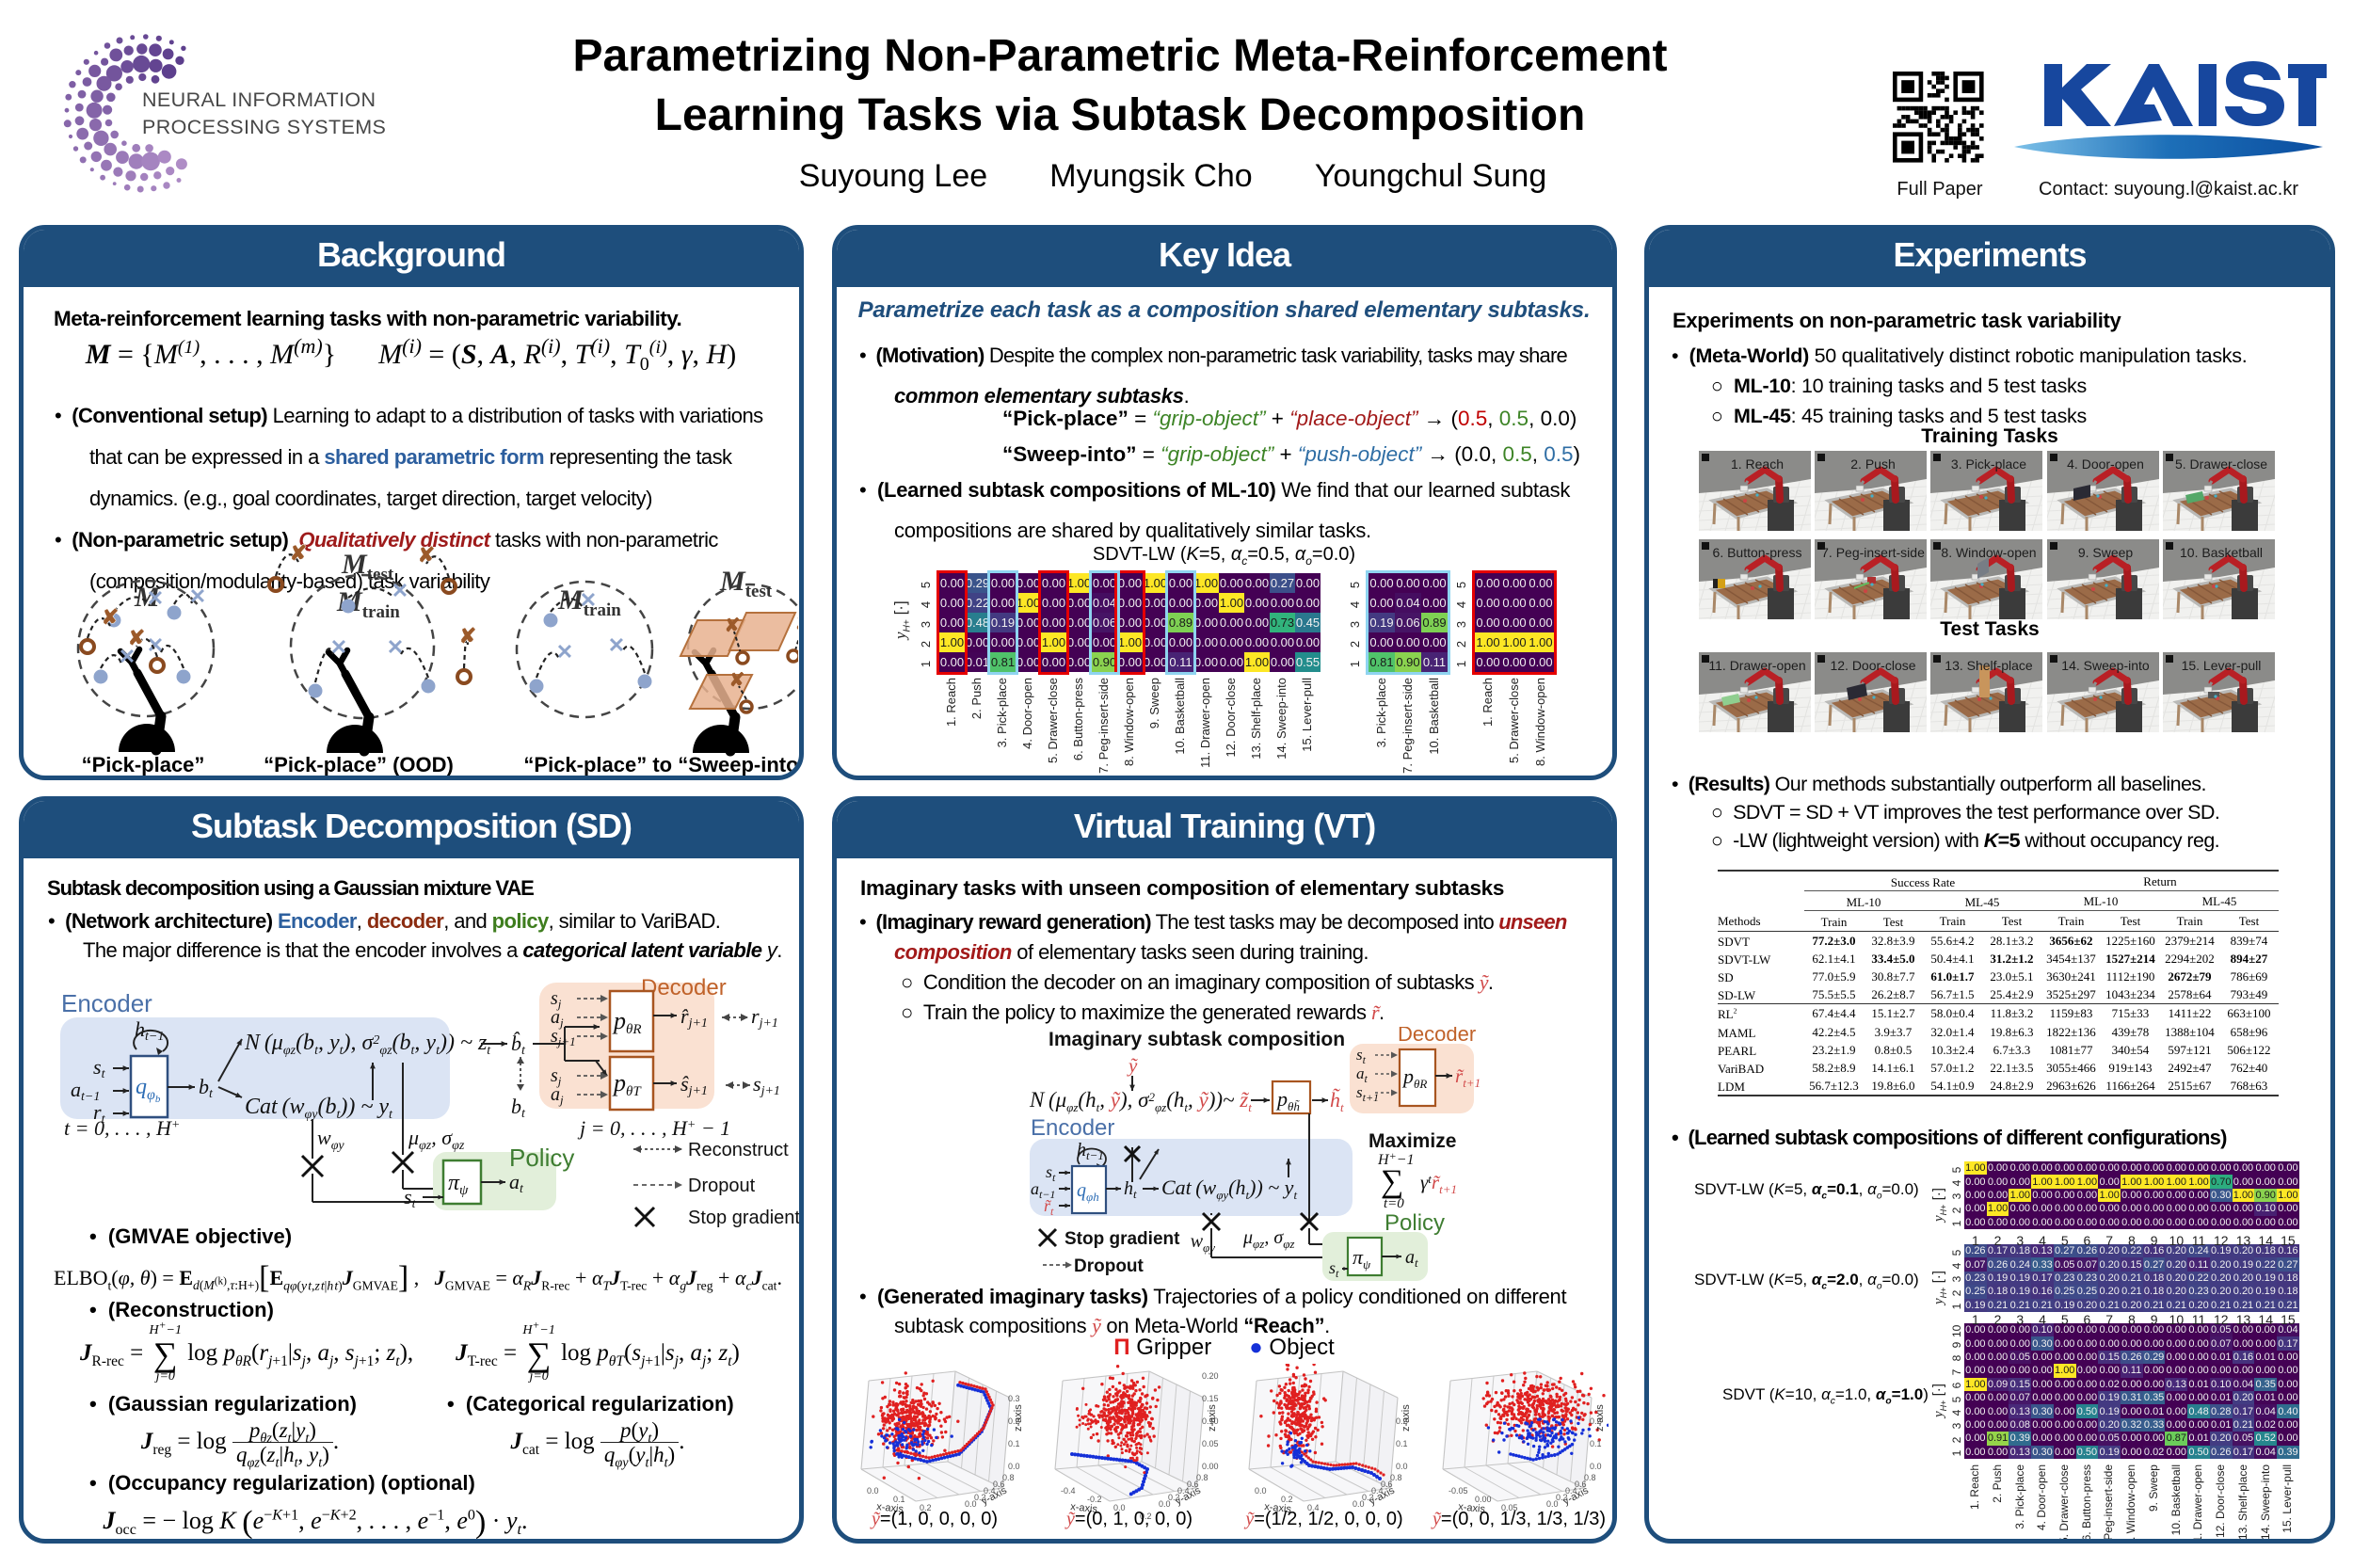 This screenshot has width=2353, height=1568. What do you see at coordinates (764, 1017) in the screenshot?
I see `svg-text: rj+1` at bounding box center [764, 1017].